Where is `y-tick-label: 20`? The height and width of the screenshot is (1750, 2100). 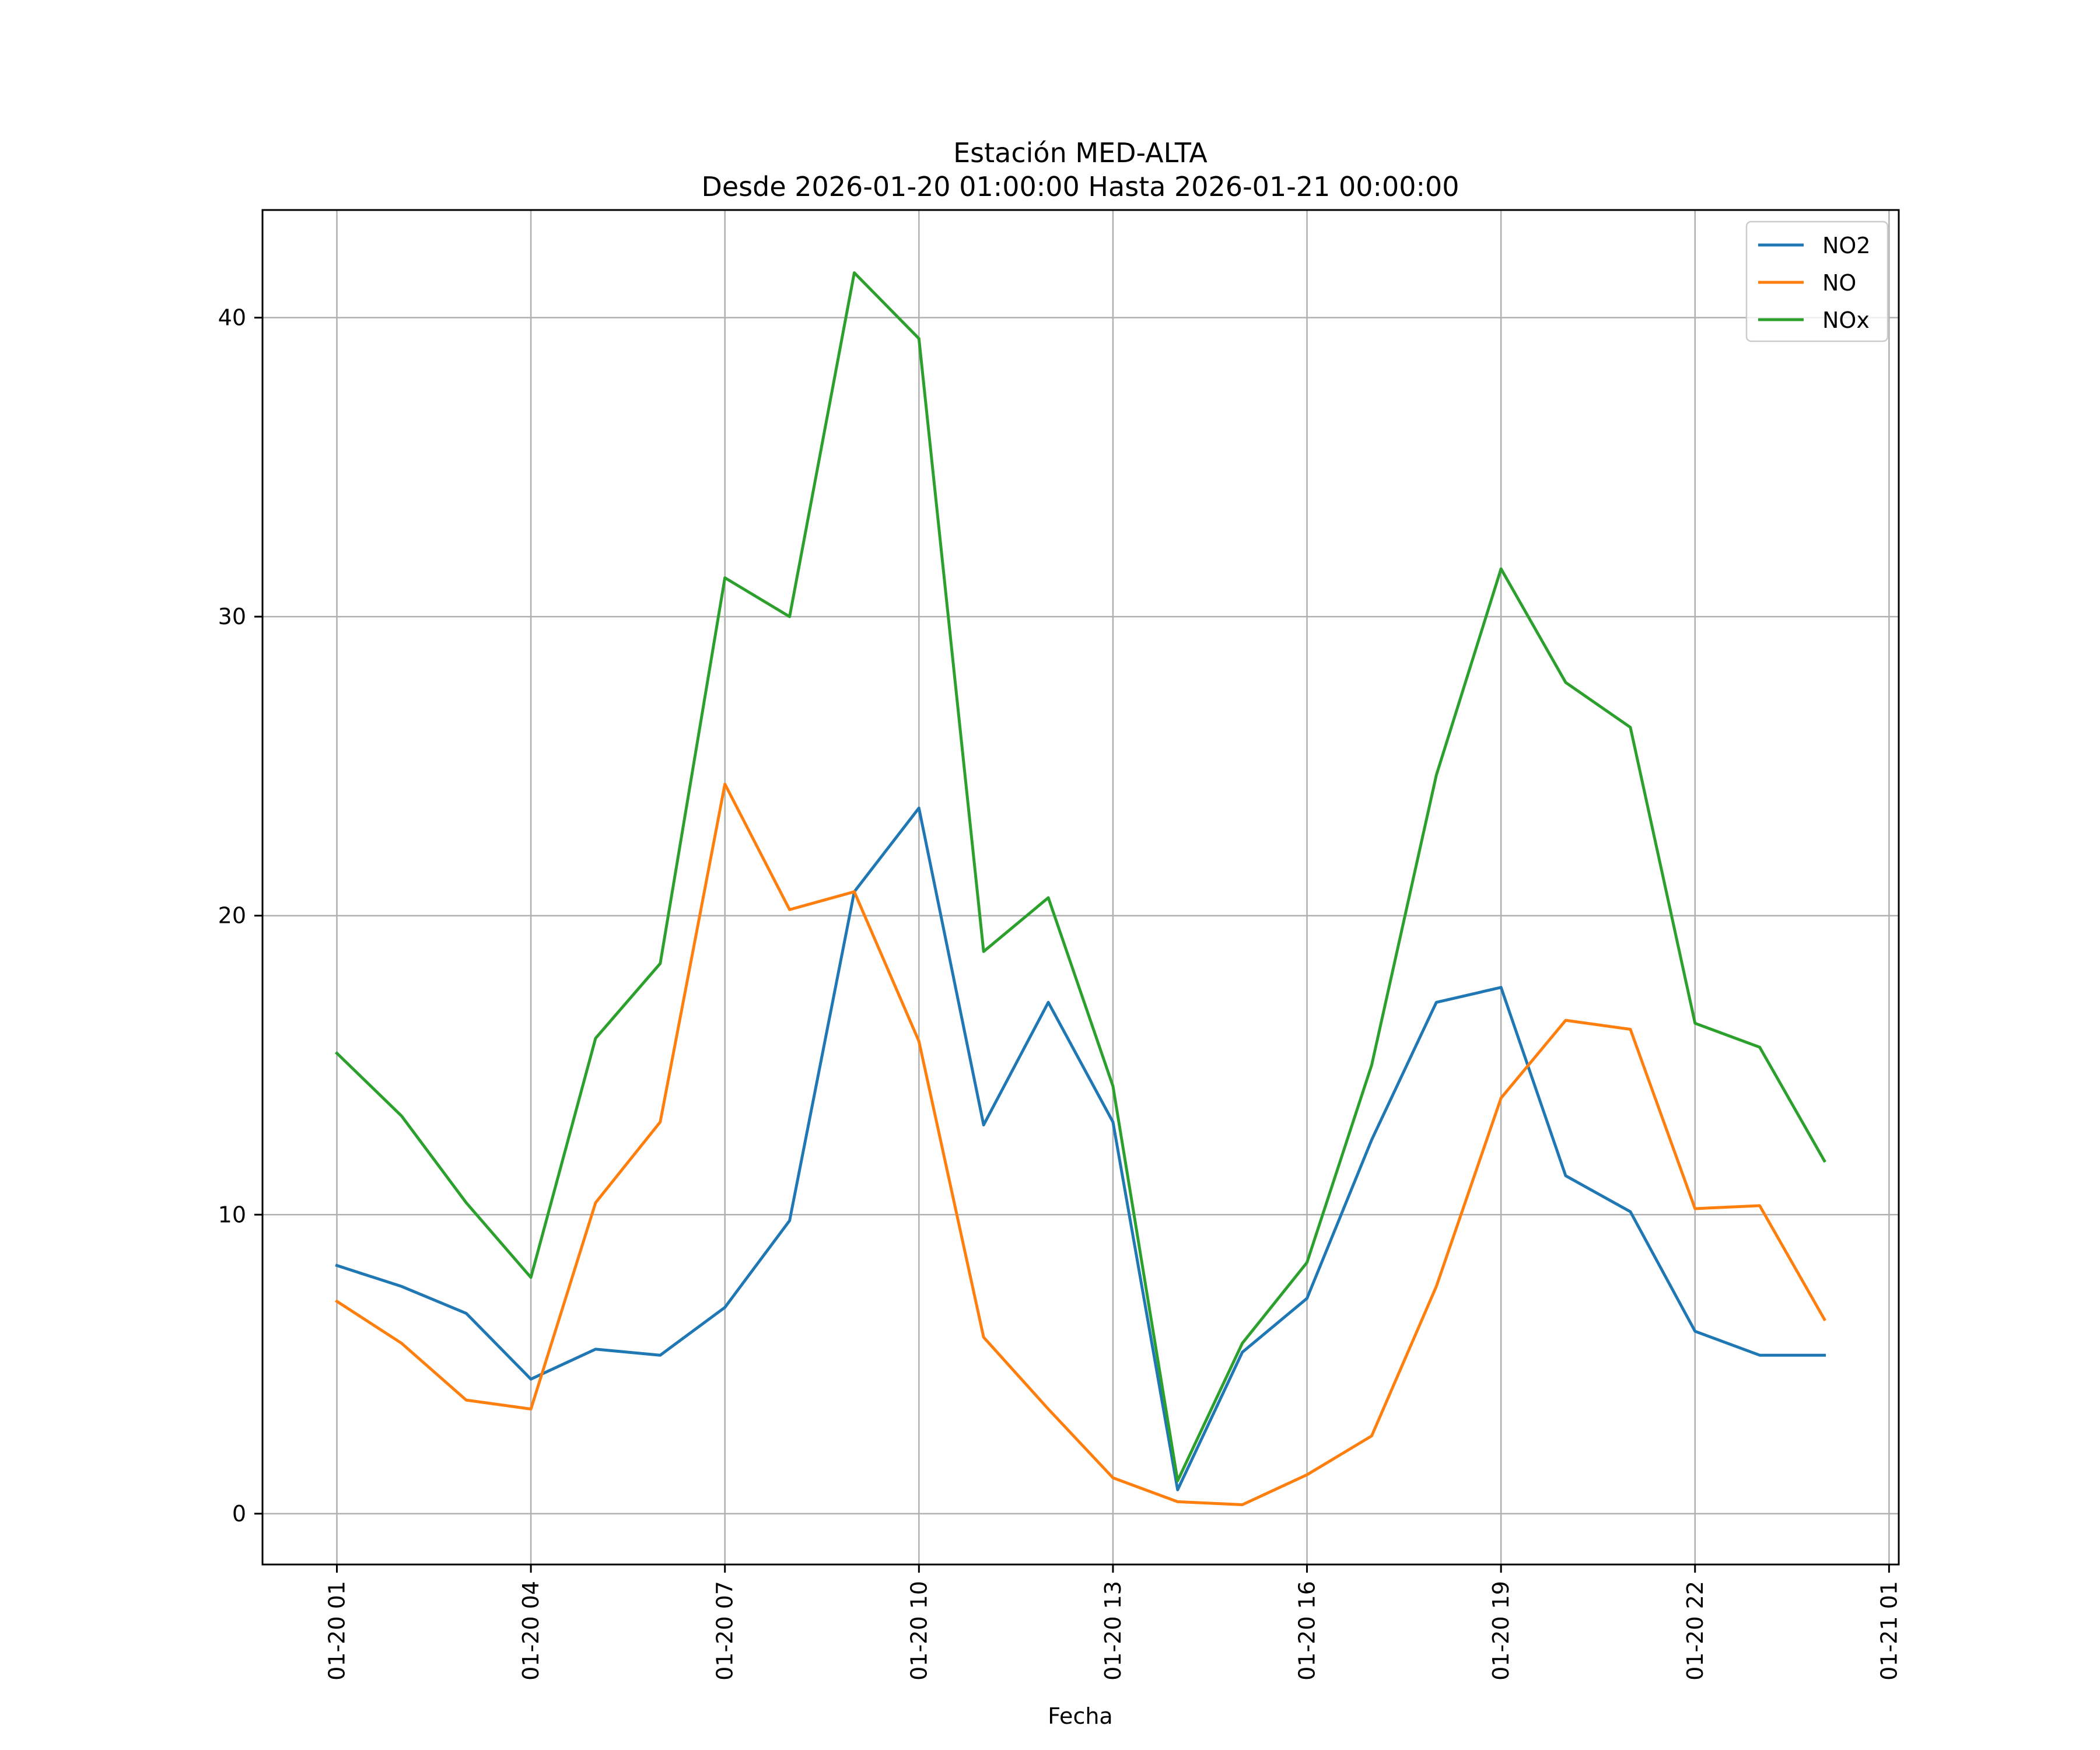 y-tick-label: 20 is located at coordinates (232, 916).